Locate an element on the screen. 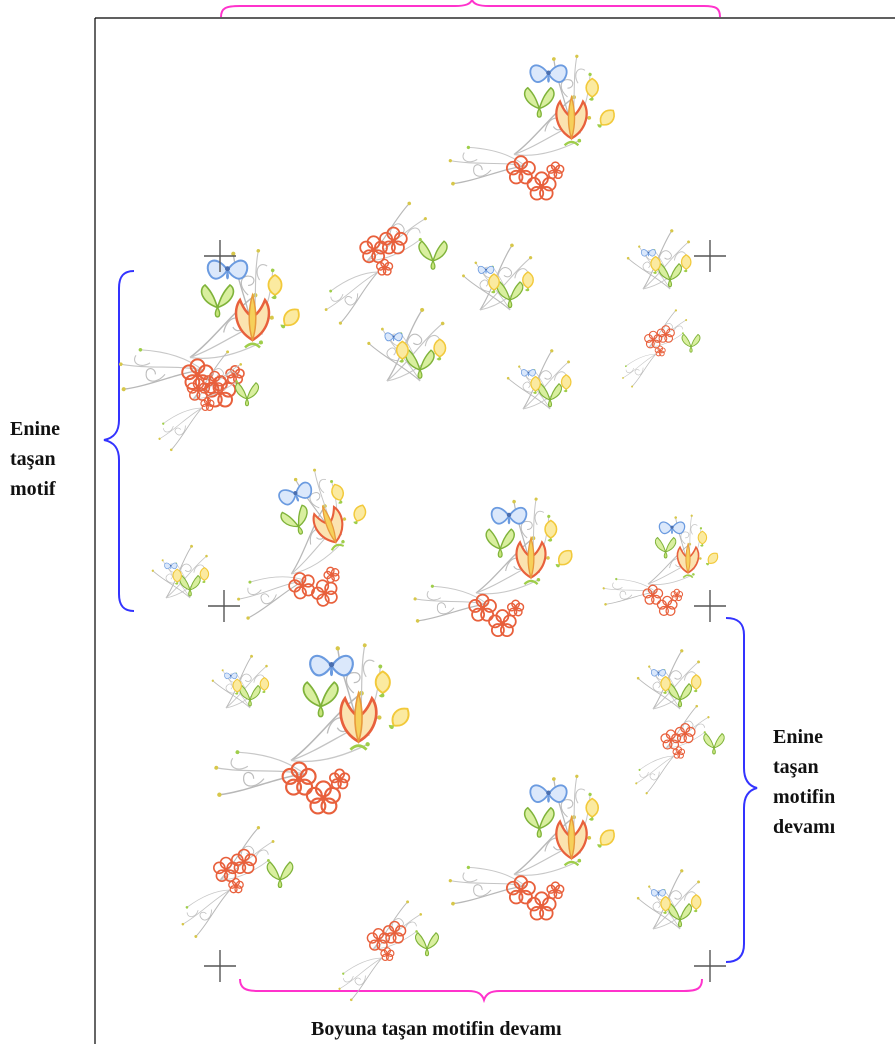 Image resolution: width=896 pixels, height=1044 pixels. label-right-line4: devamı is located at coordinates (804, 827).